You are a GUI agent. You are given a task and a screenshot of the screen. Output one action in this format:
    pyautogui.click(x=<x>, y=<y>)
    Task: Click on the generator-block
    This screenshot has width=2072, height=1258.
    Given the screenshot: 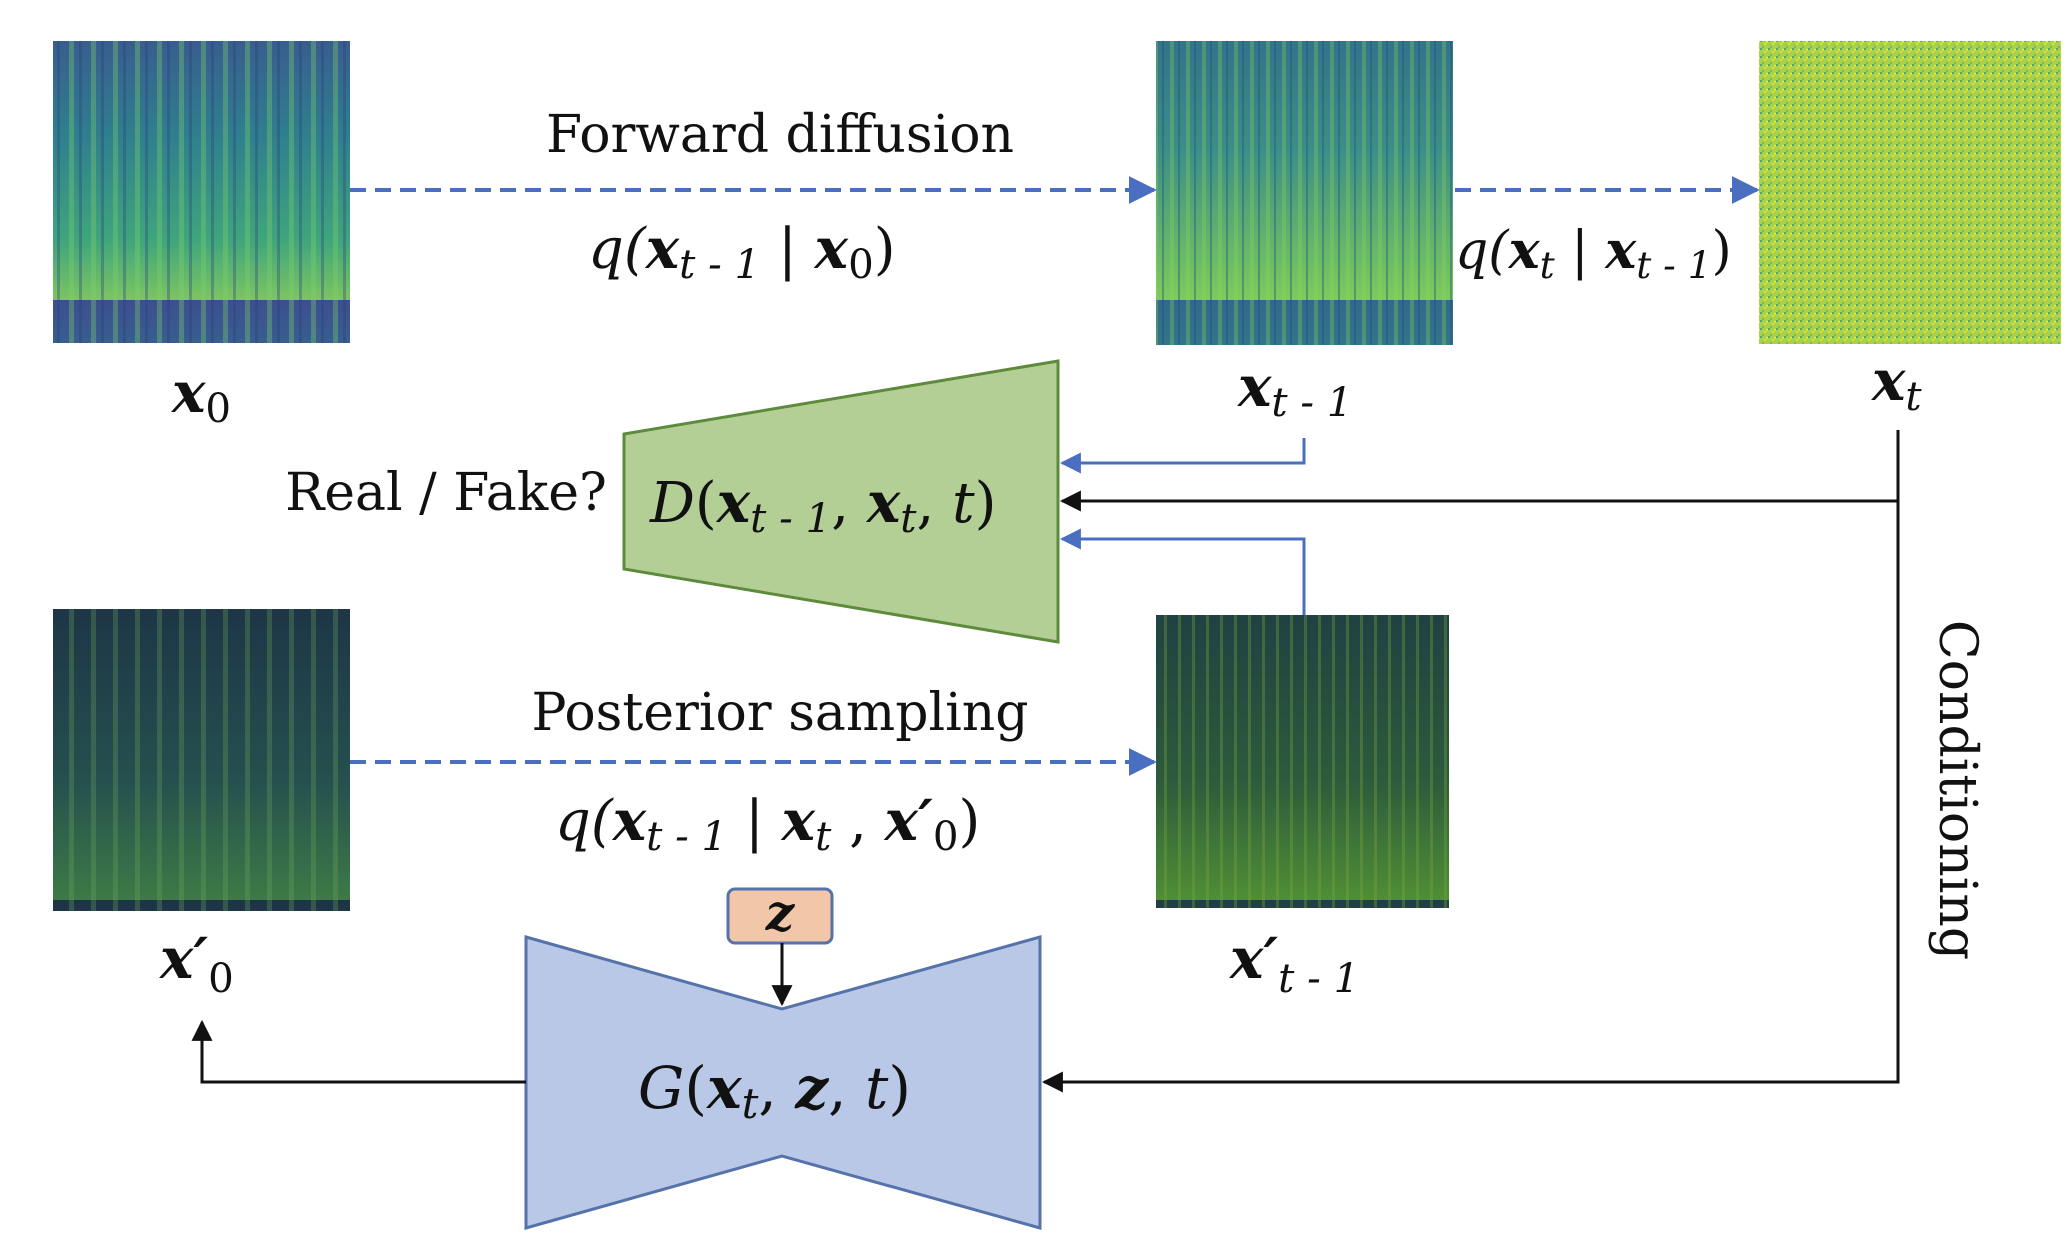 What is the action you would take?
    pyautogui.click(x=783, y=1082)
    